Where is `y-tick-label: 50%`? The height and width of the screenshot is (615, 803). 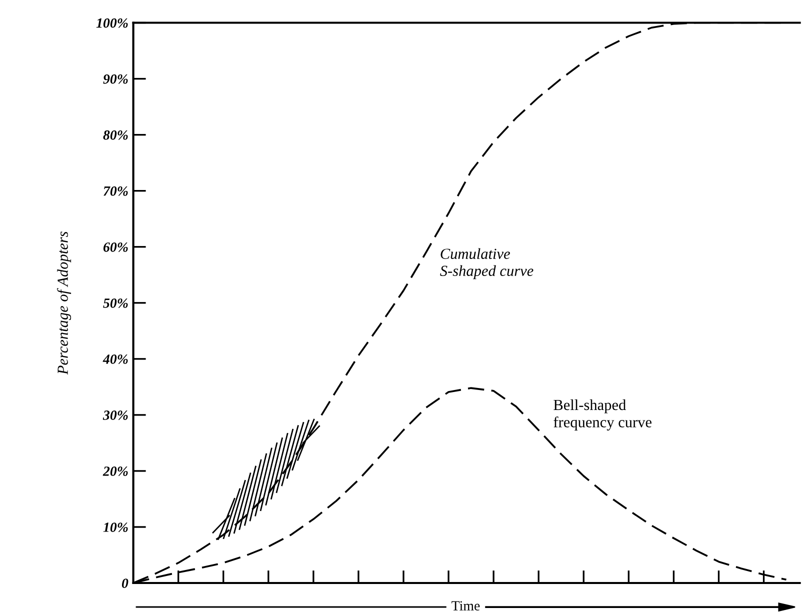 y-tick-label: 50% is located at coordinates (115, 303).